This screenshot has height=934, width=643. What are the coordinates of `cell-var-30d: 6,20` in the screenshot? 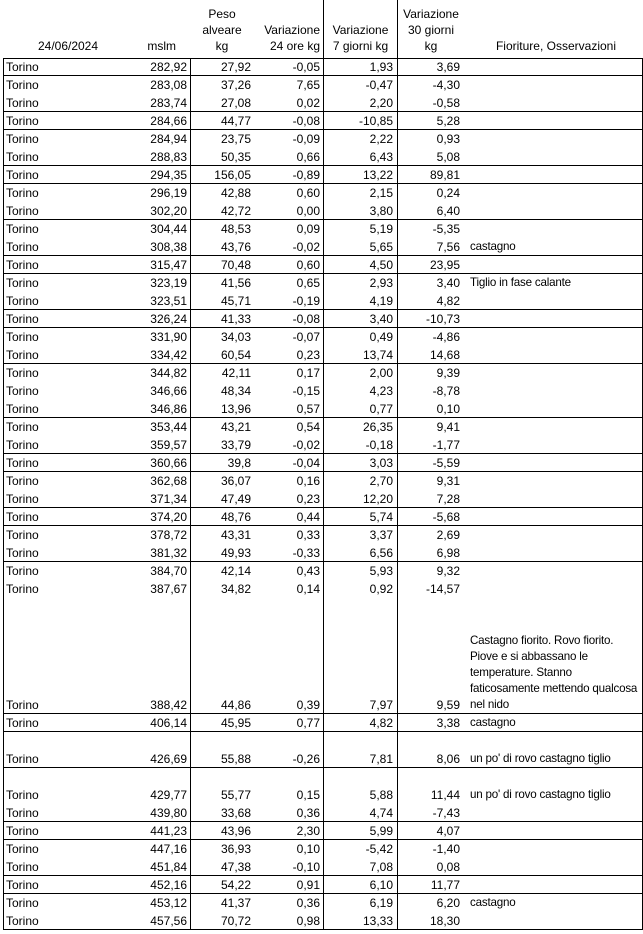 It's located at (448, 903).